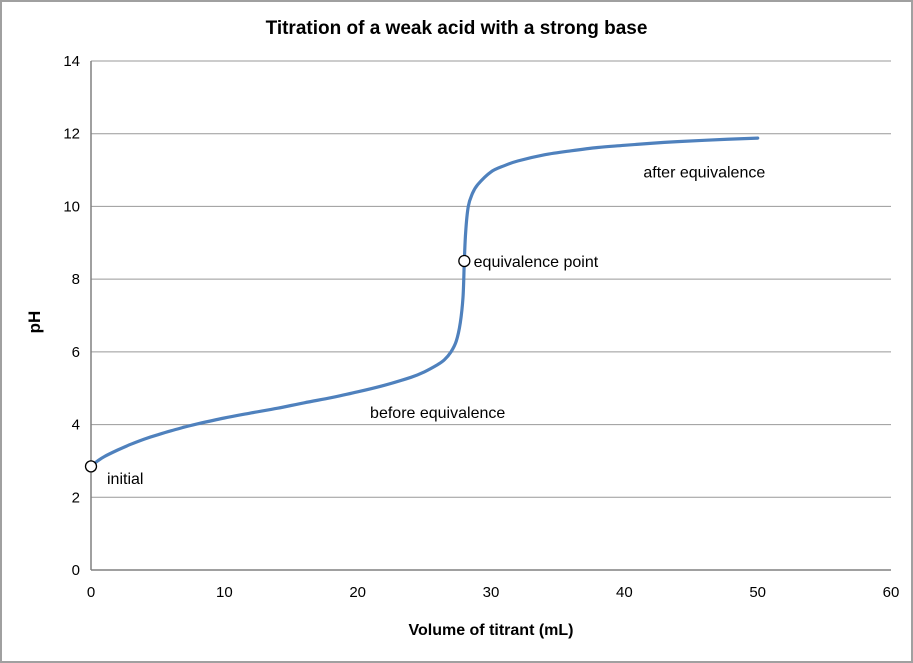 The image size is (913, 663). I want to click on y-tick-label: 14, so click(71, 61).